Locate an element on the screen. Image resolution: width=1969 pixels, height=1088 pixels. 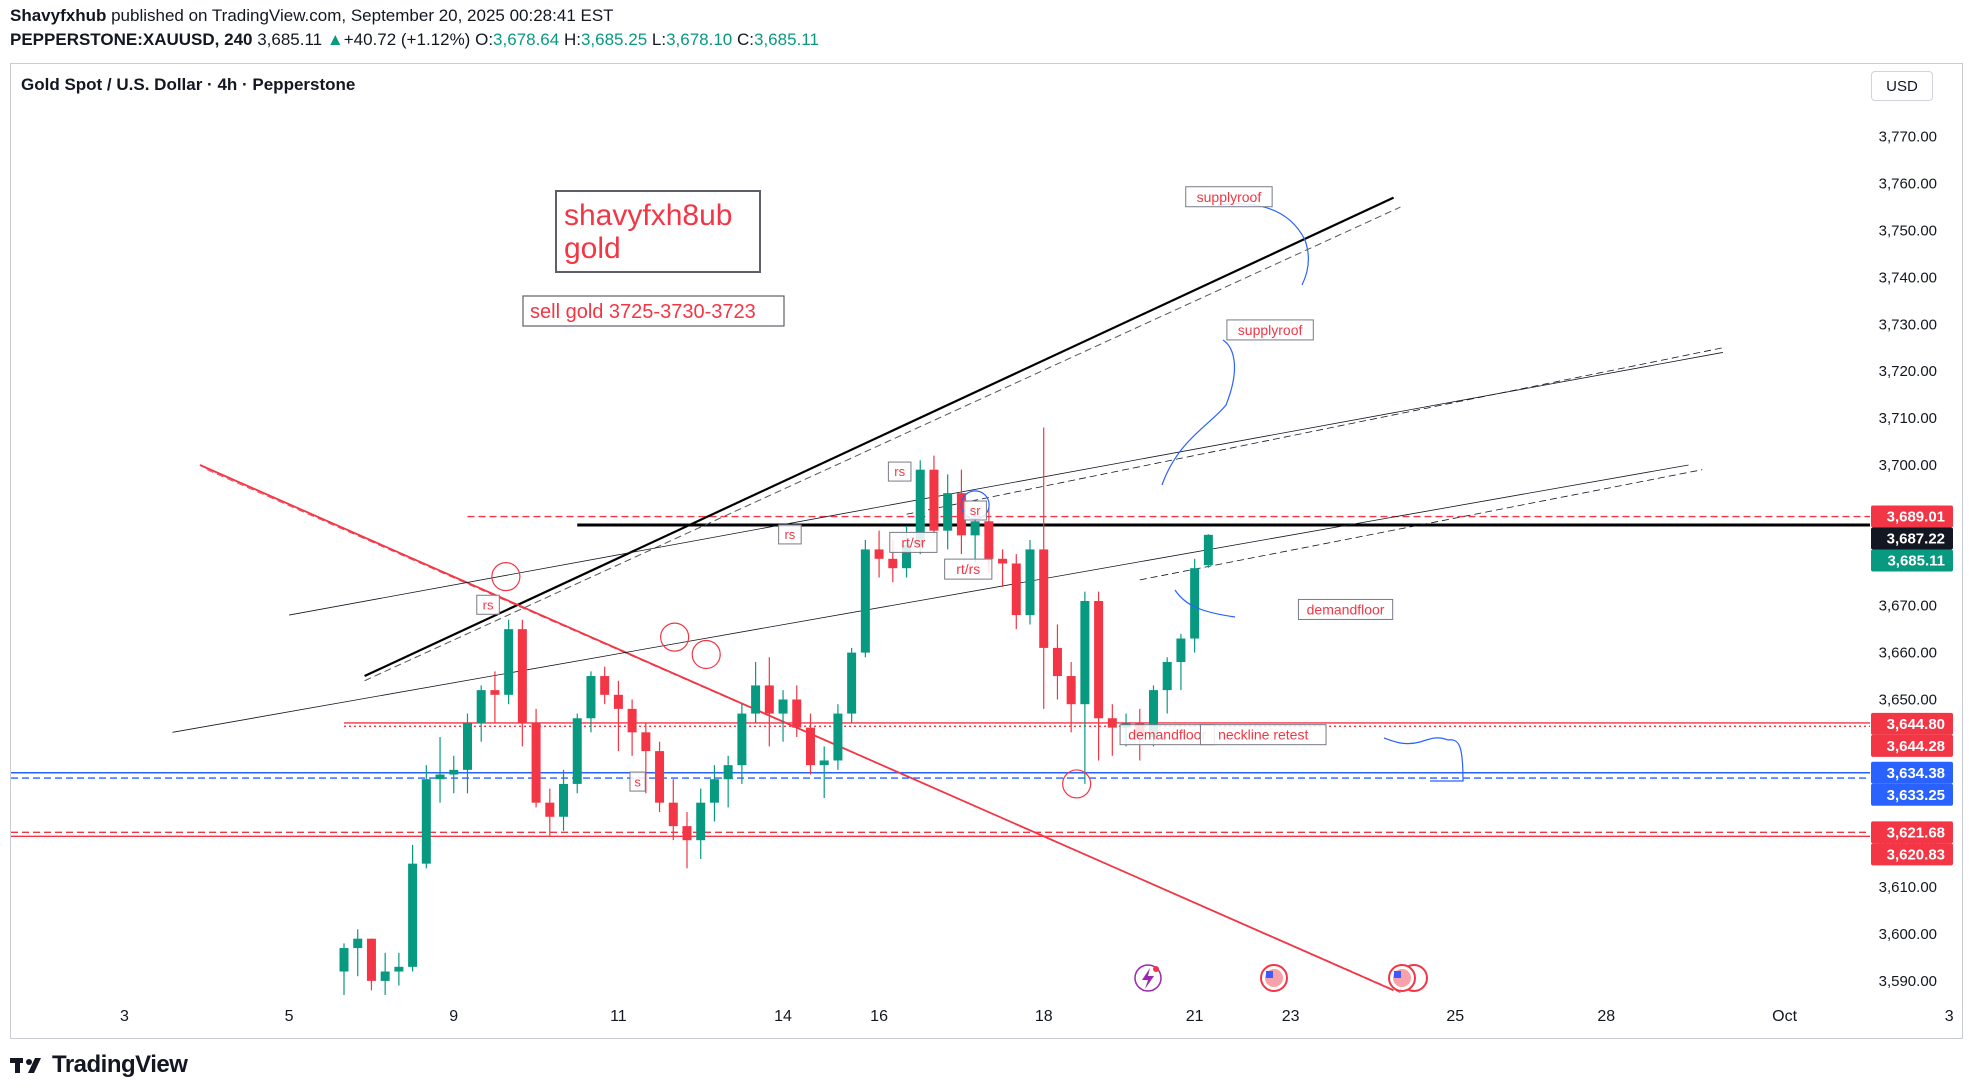
currency-button: USD is located at coordinates (1902, 86).